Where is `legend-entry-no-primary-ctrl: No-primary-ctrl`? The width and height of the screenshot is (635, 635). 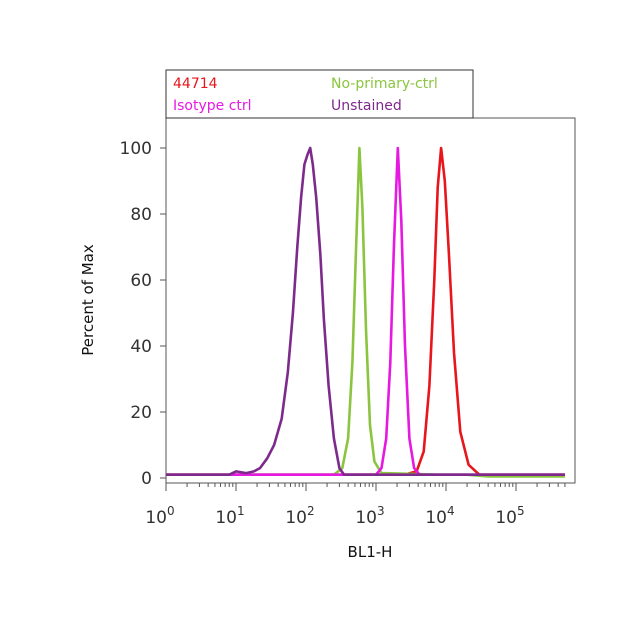 legend-entry-no-primary-ctrl: No-primary-ctrl is located at coordinates (384, 84).